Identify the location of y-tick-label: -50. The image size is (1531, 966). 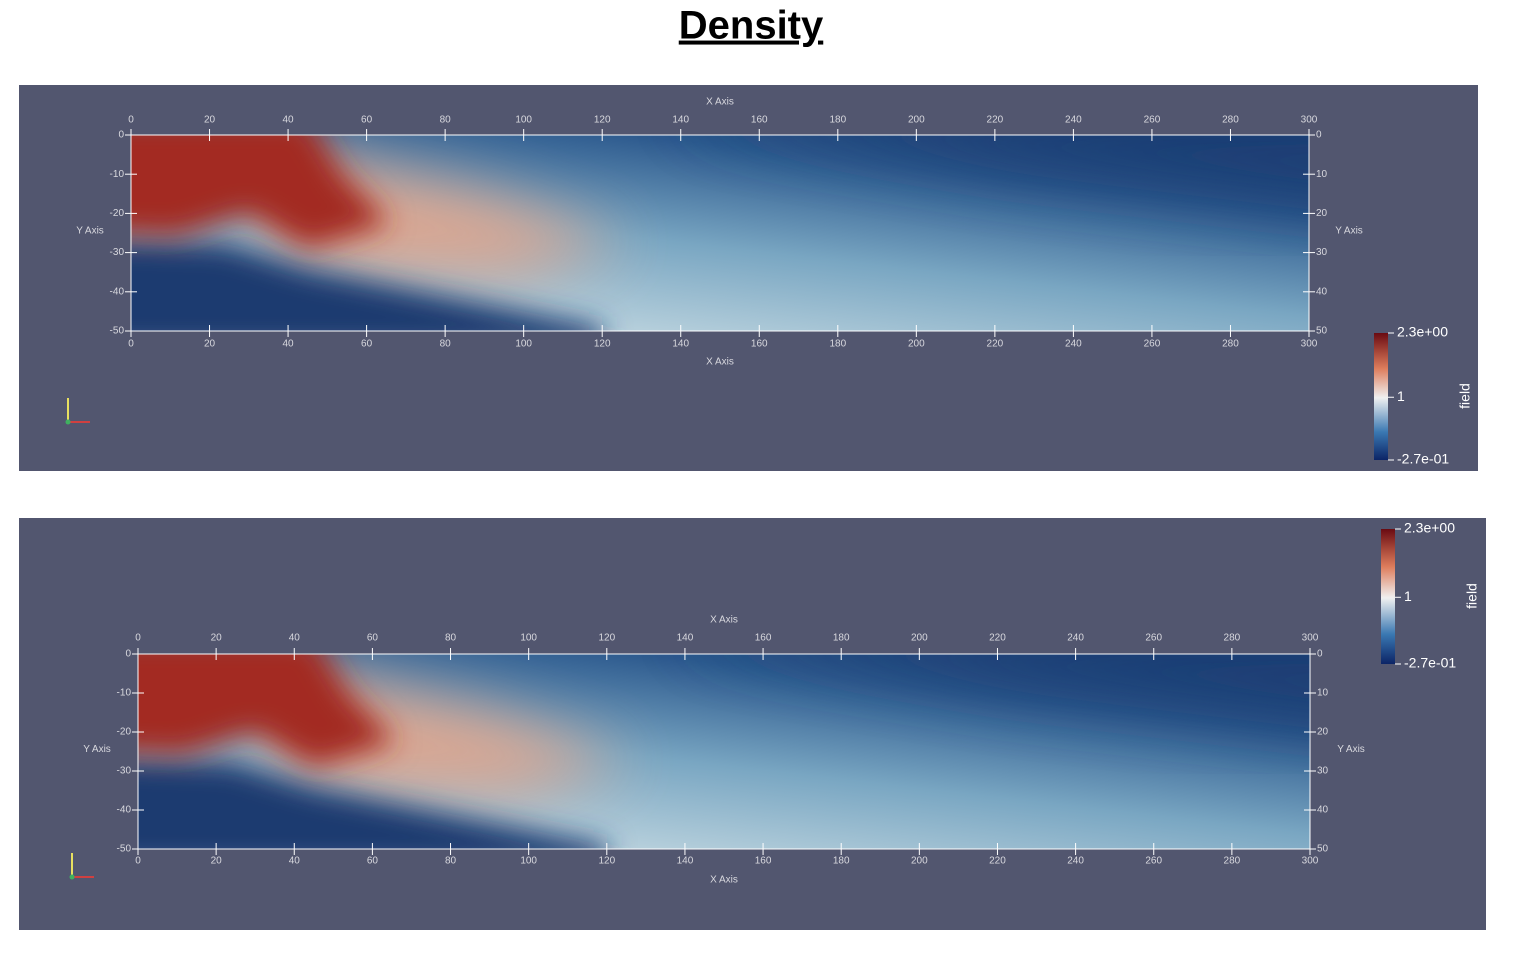
(117, 331).